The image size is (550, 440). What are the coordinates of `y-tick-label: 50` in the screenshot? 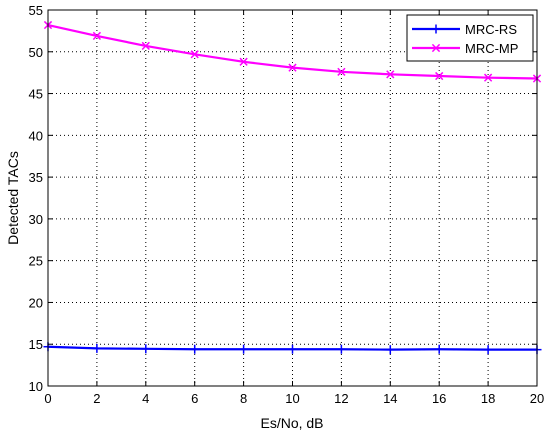 It's located at (36, 52).